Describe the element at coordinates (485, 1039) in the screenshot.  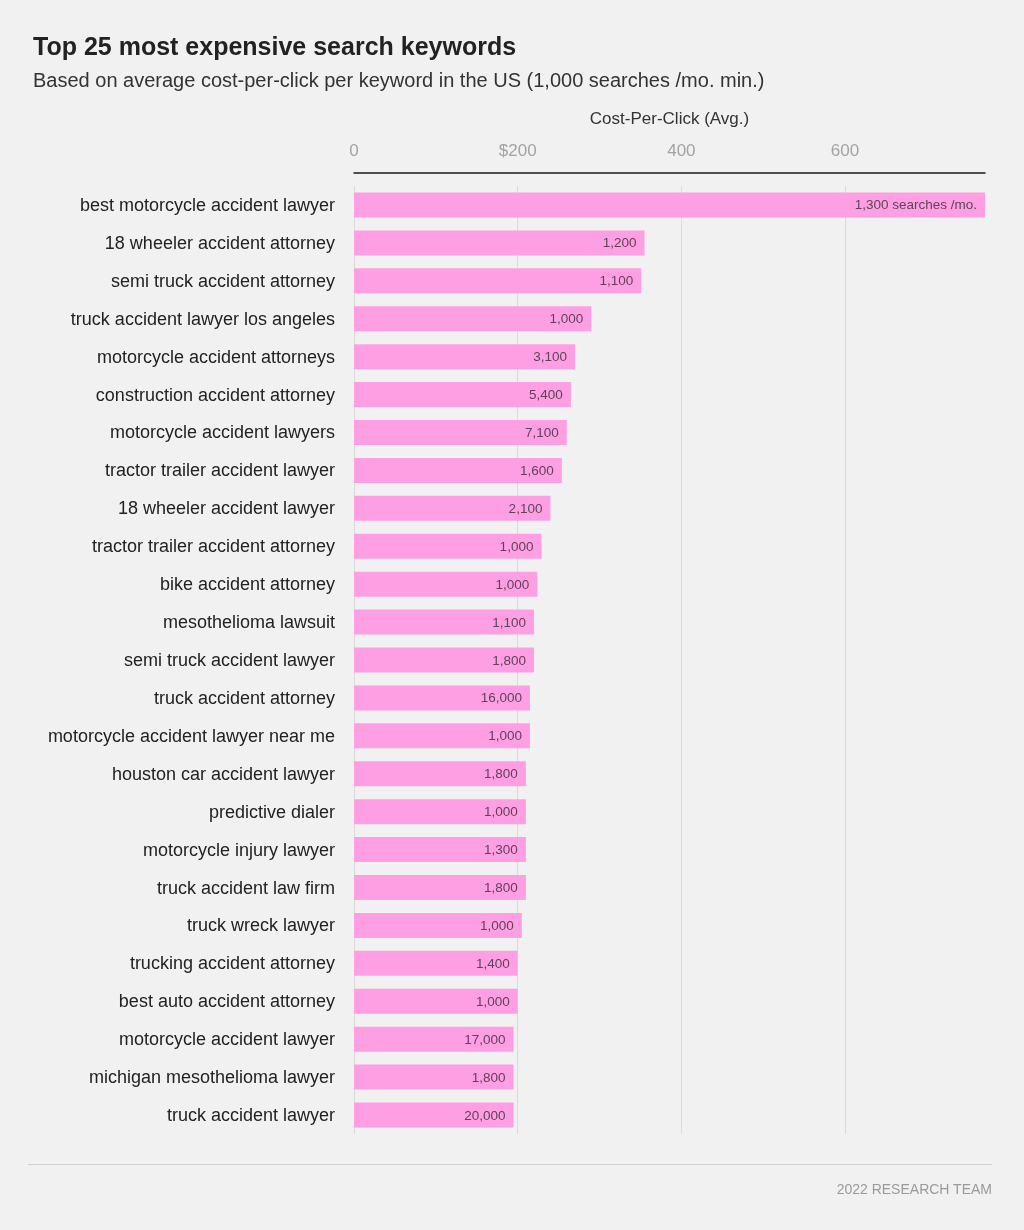
I see `annotation: 17,000` at that location.